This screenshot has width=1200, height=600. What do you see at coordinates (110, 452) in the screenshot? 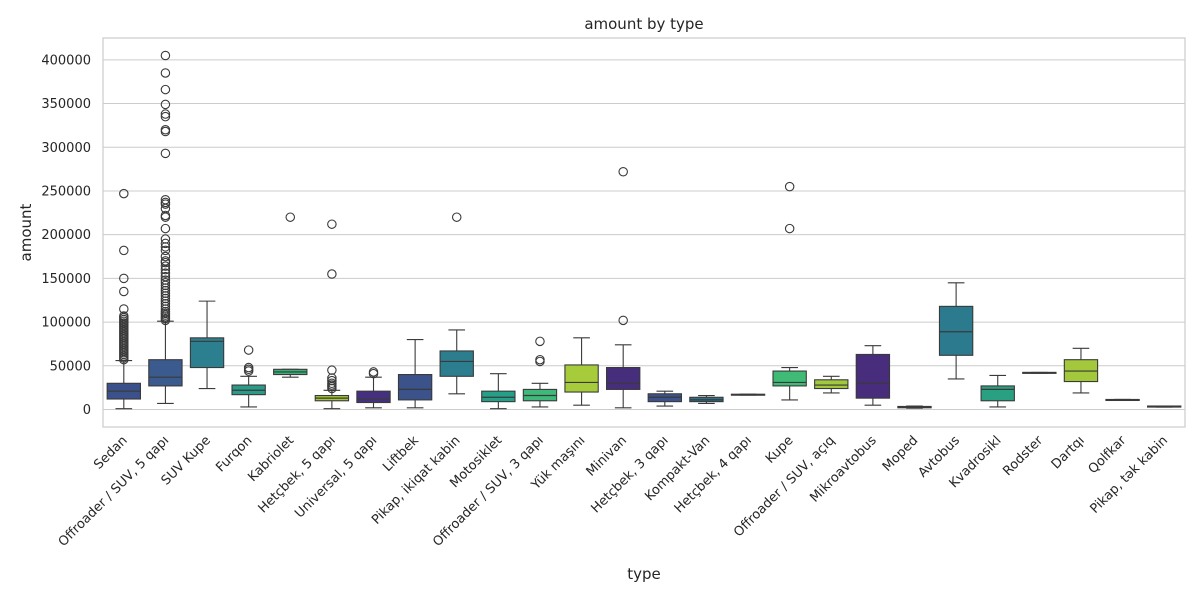
I see `x-tick-label: Sedan` at bounding box center [110, 452].